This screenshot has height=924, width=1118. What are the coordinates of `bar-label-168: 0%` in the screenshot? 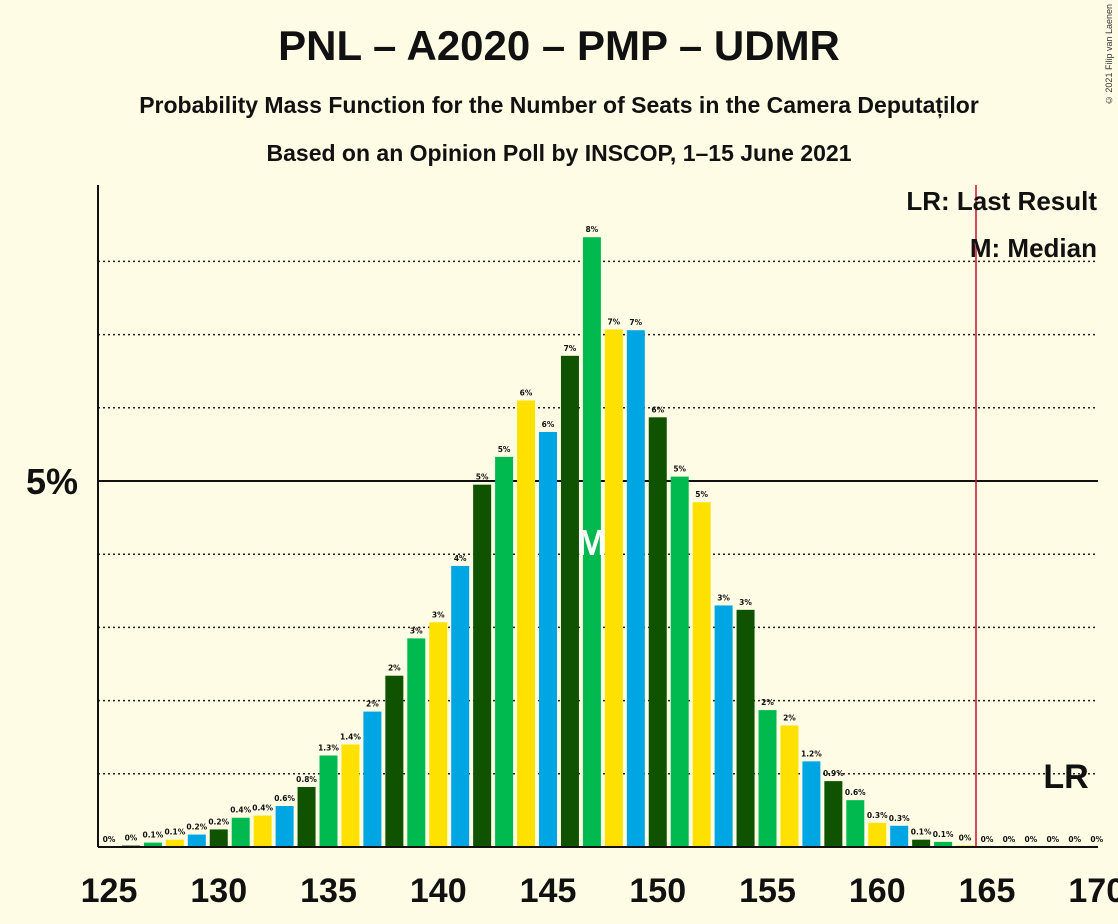 It's located at (1052, 839).